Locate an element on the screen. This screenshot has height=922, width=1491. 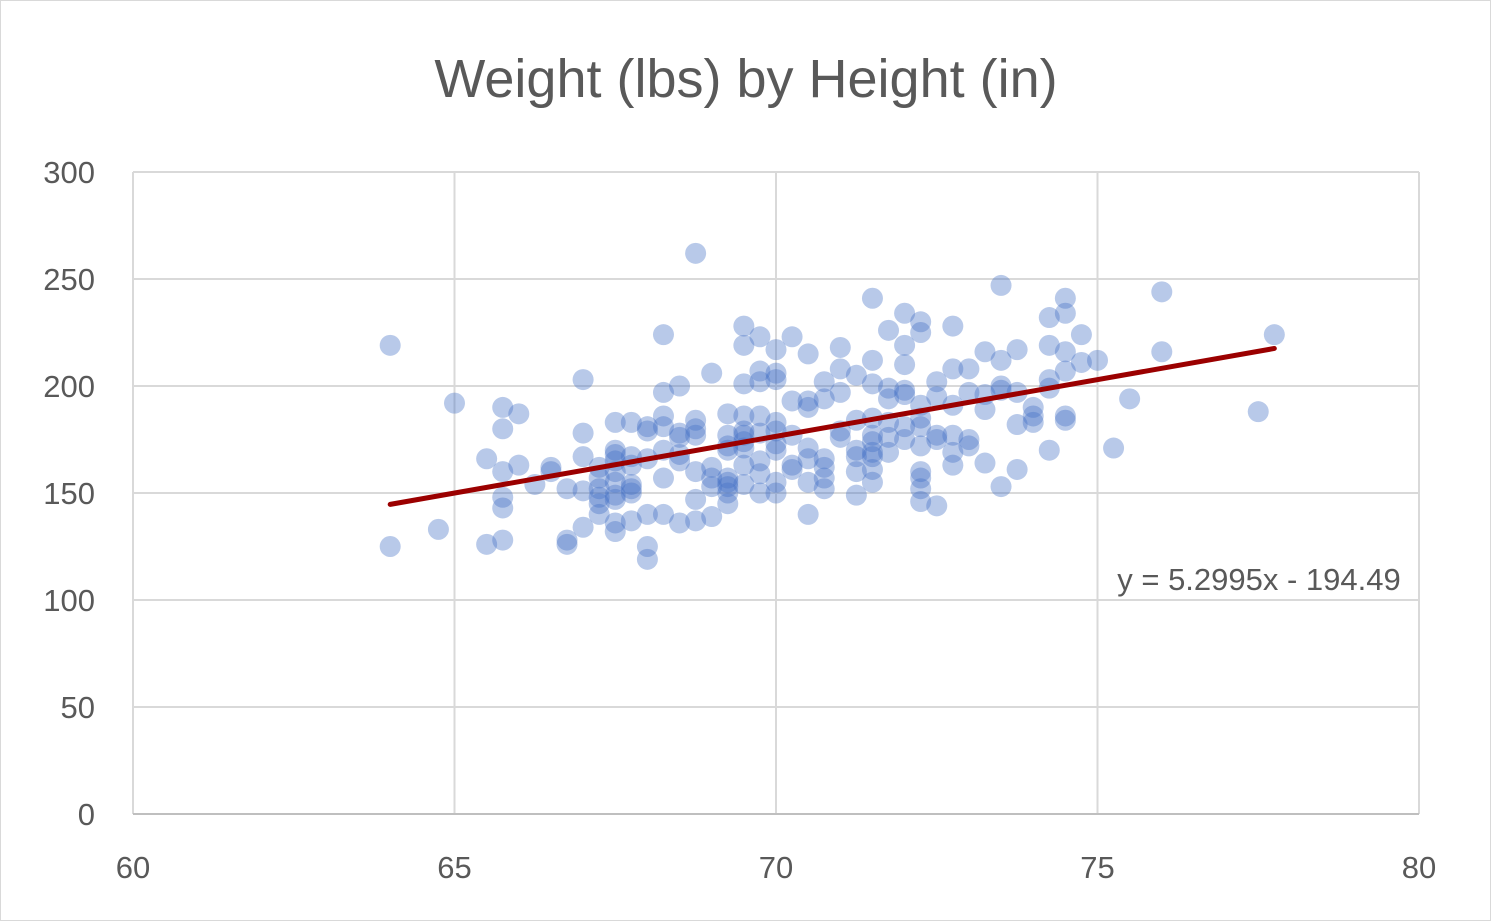
x-tick-label: 75 is located at coordinates (1097, 867).